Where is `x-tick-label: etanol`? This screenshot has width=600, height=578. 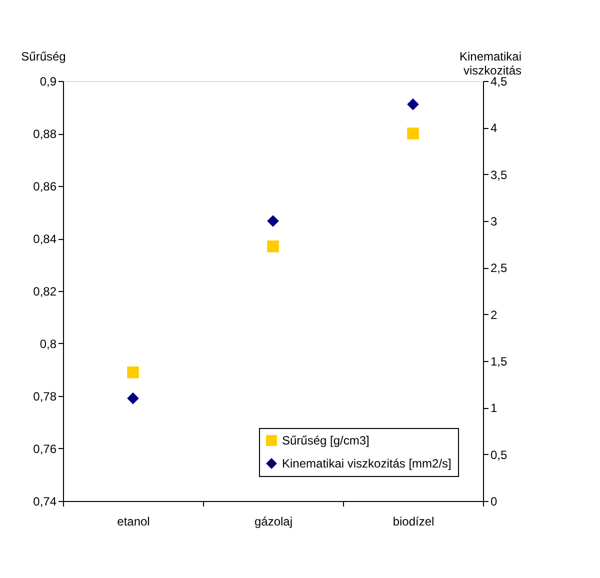 x-tick-label: etanol is located at coordinates (133, 521).